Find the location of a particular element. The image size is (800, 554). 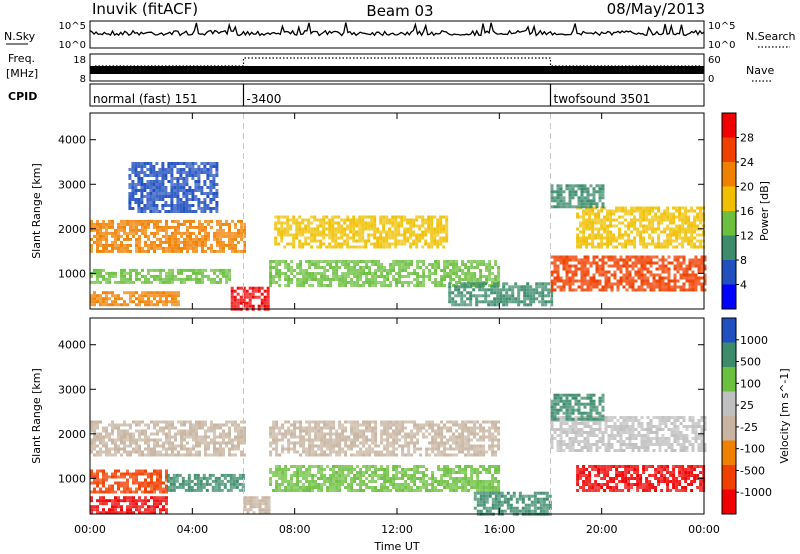

freq-left-tick-top: 18 is located at coordinates (79, 60).